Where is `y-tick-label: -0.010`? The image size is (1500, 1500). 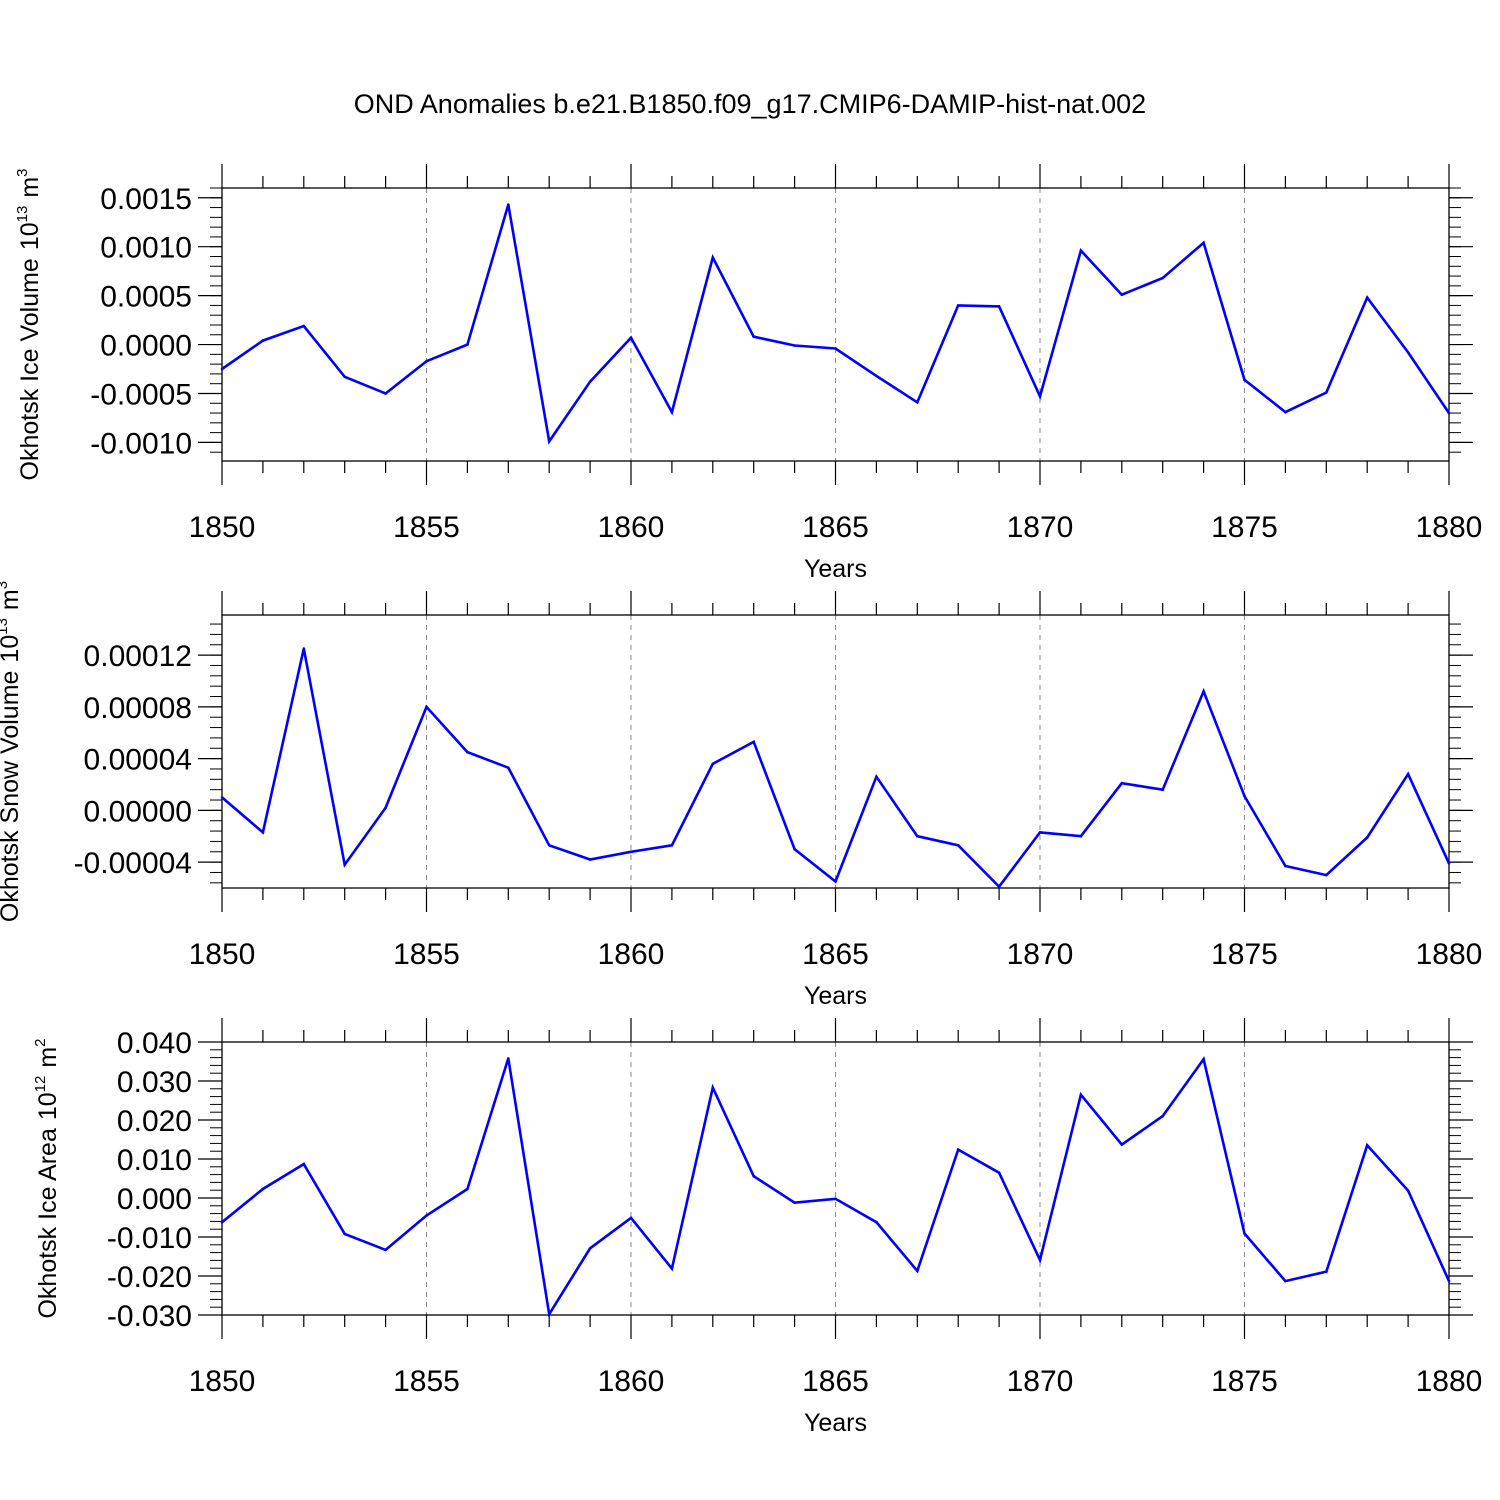
y-tick-label: -0.010 is located at coordinates (149, 1238).